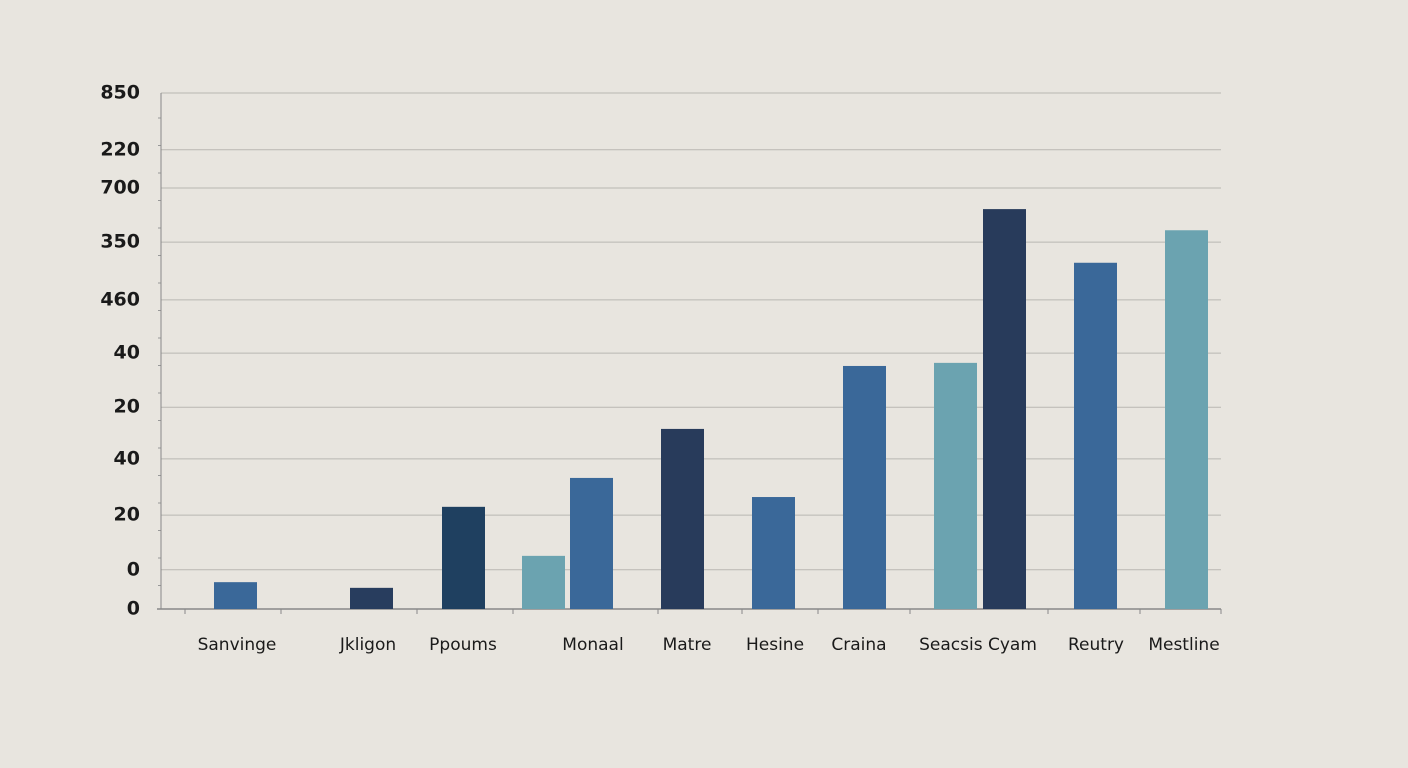  Describe the element at coordinates (120, 242) in the screenshot. I see `y-tick-label: 350` at that location.